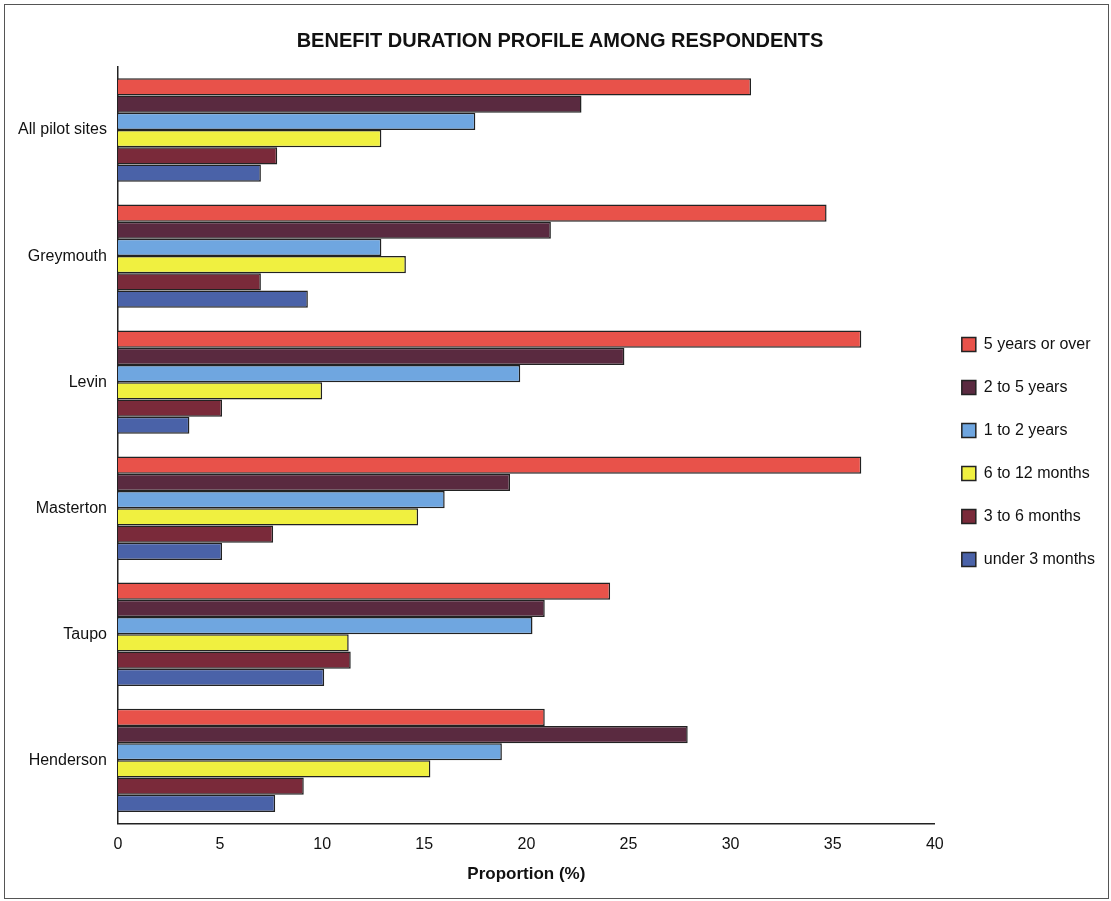  Describe the element at coordinates (934, 844) in the screenshot. I see `x-tick-label: 40` at that location.